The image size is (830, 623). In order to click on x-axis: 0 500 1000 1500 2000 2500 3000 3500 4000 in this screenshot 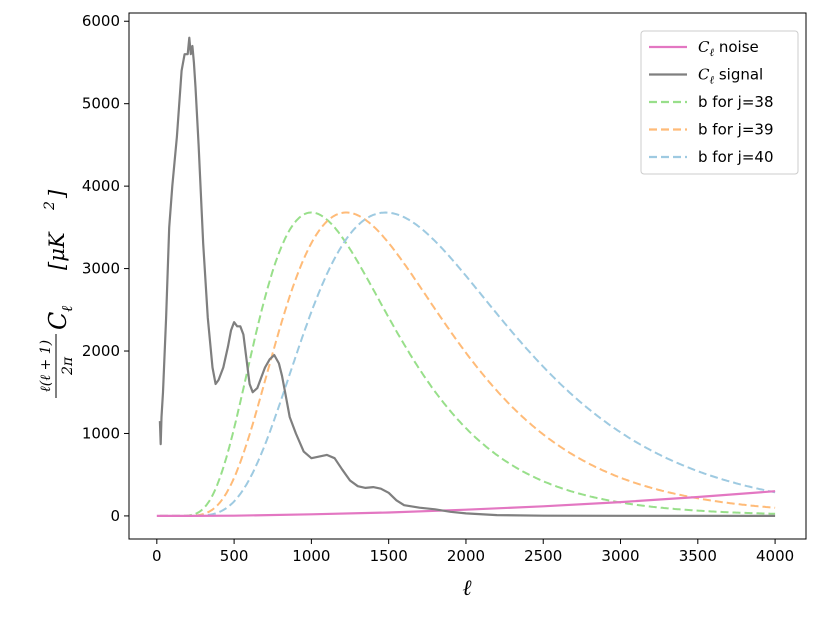, I will do `click(473, 552)`.